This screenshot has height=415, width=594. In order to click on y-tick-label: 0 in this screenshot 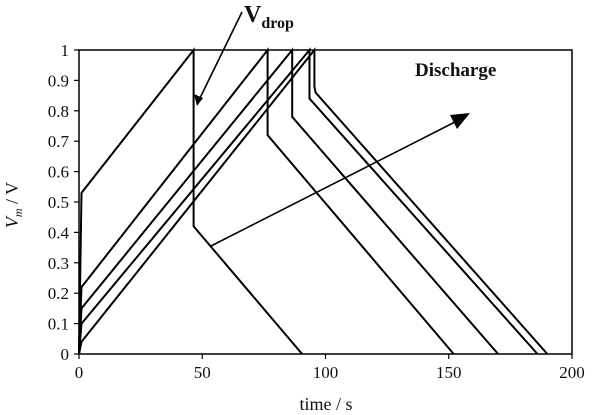, I will do `click(65, 354)`.